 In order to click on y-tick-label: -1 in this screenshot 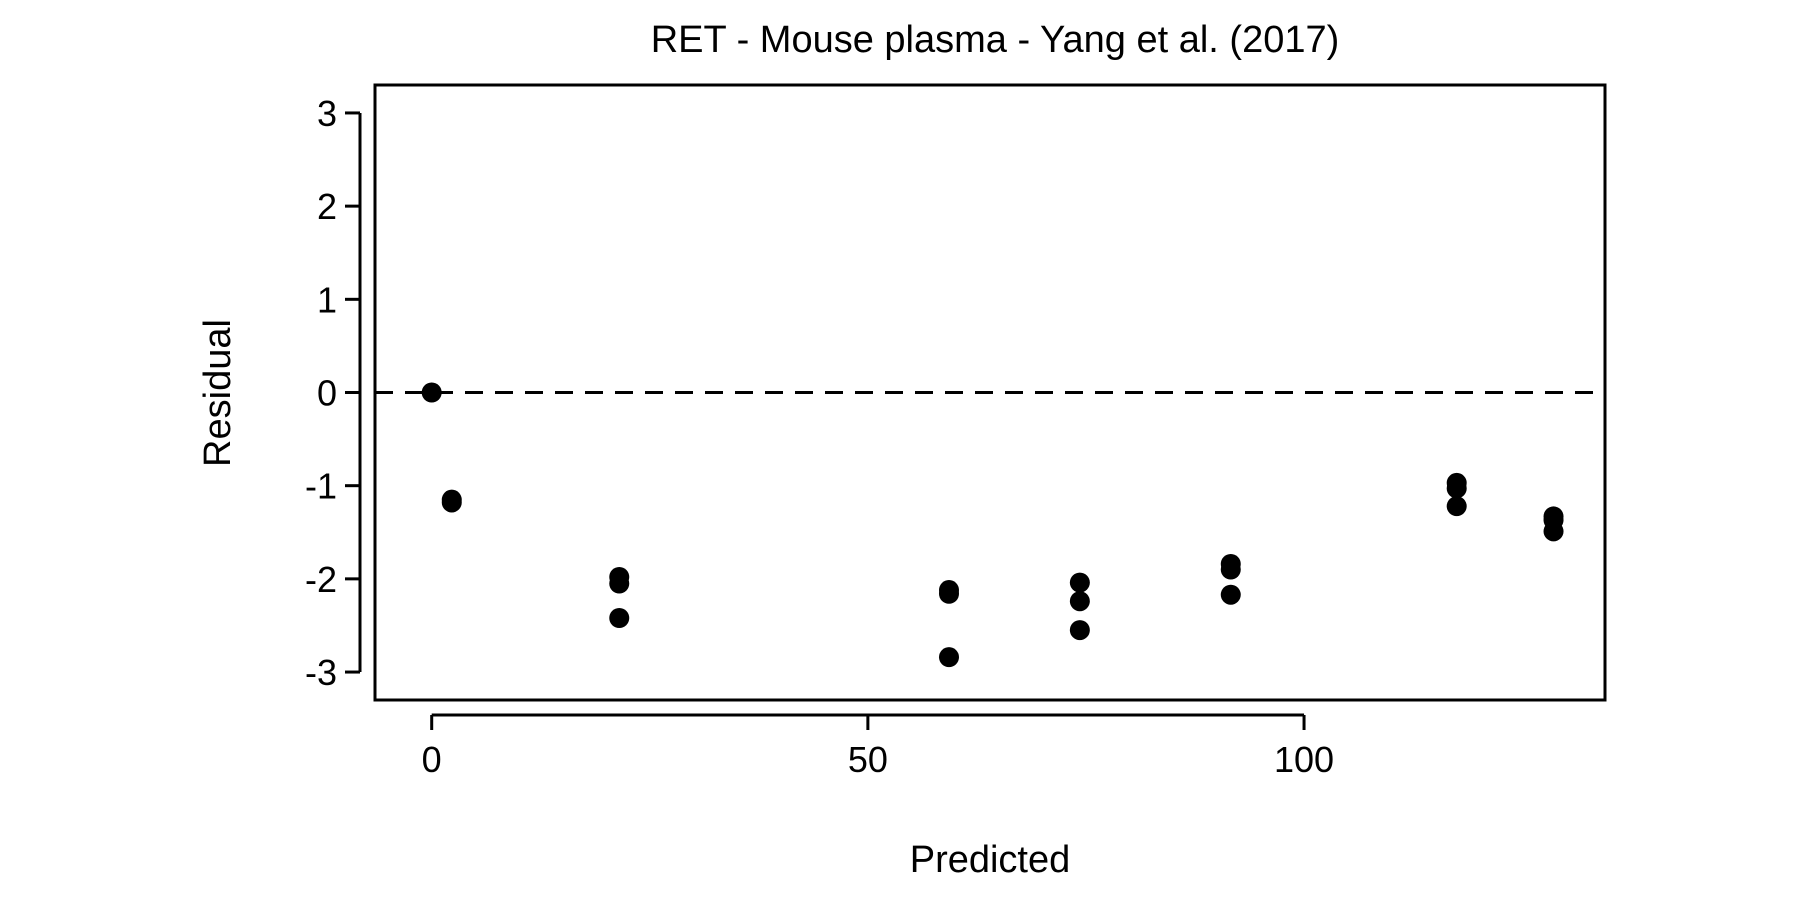, I will do `click(321, 486)`.